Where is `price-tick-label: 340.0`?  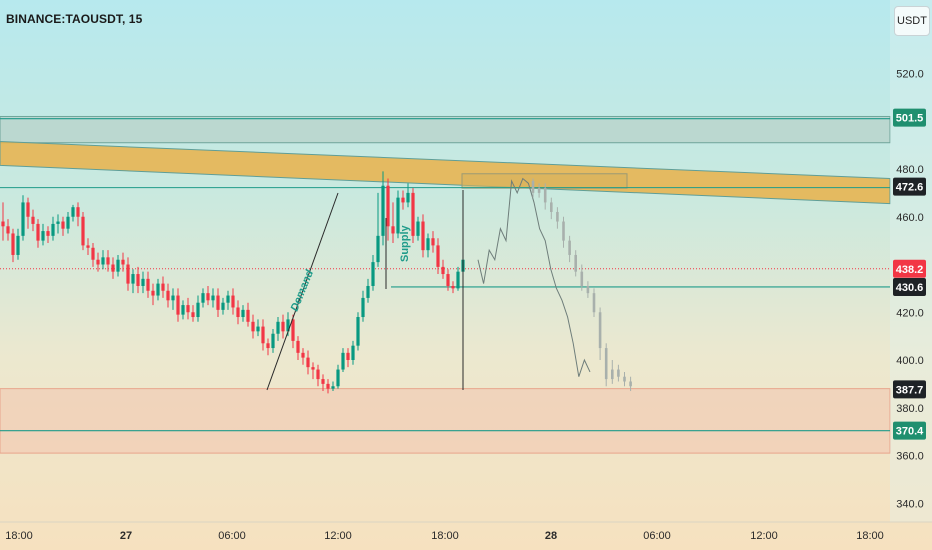 price-tick-label: 340.0 is located at coordinates (910, 504).